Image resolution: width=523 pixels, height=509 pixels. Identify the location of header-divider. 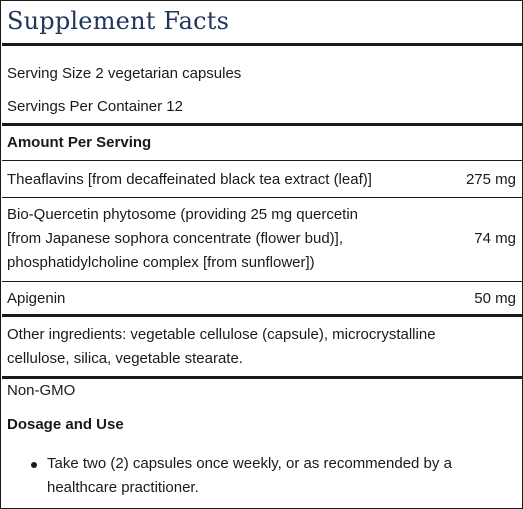
(262, 160).